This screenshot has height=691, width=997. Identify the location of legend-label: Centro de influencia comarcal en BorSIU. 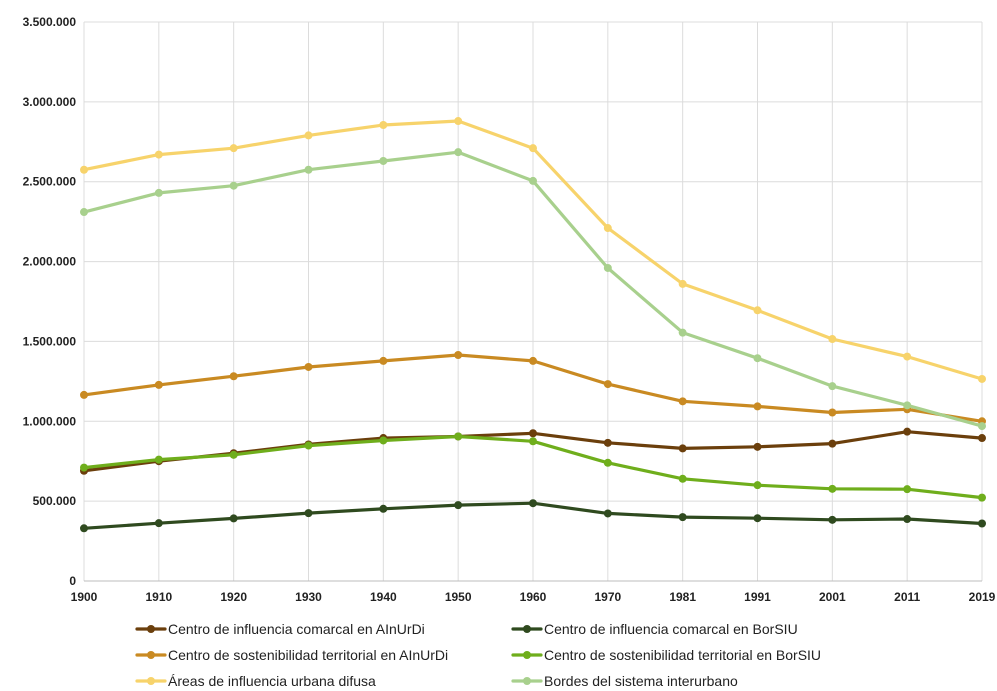
(671, 629).